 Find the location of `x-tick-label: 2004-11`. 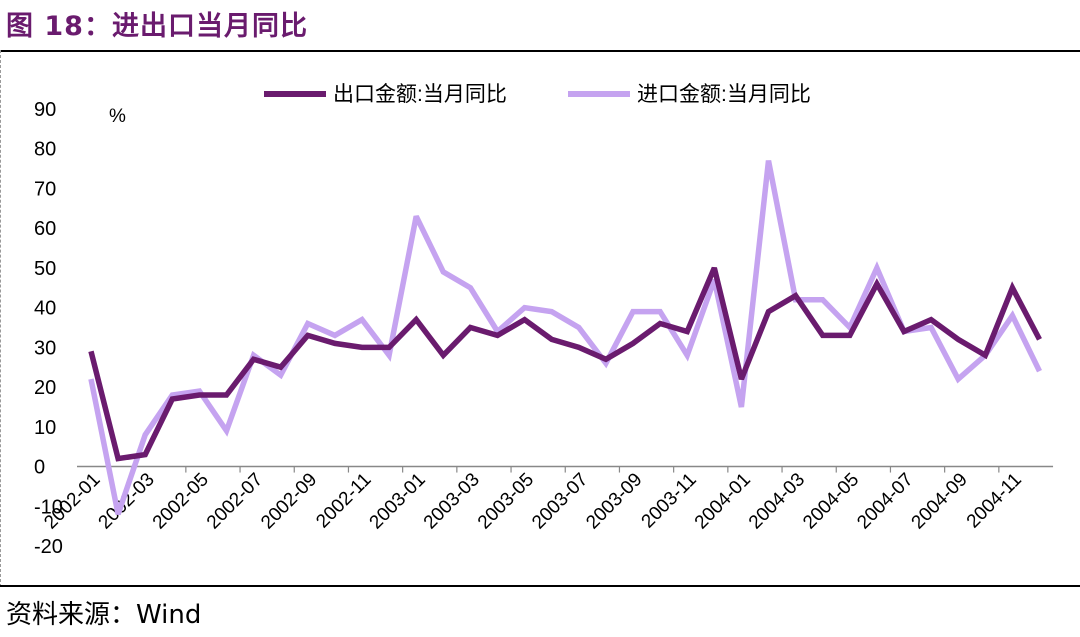

x-tick-label: 2004-11 is located at coordinates (994, 500).